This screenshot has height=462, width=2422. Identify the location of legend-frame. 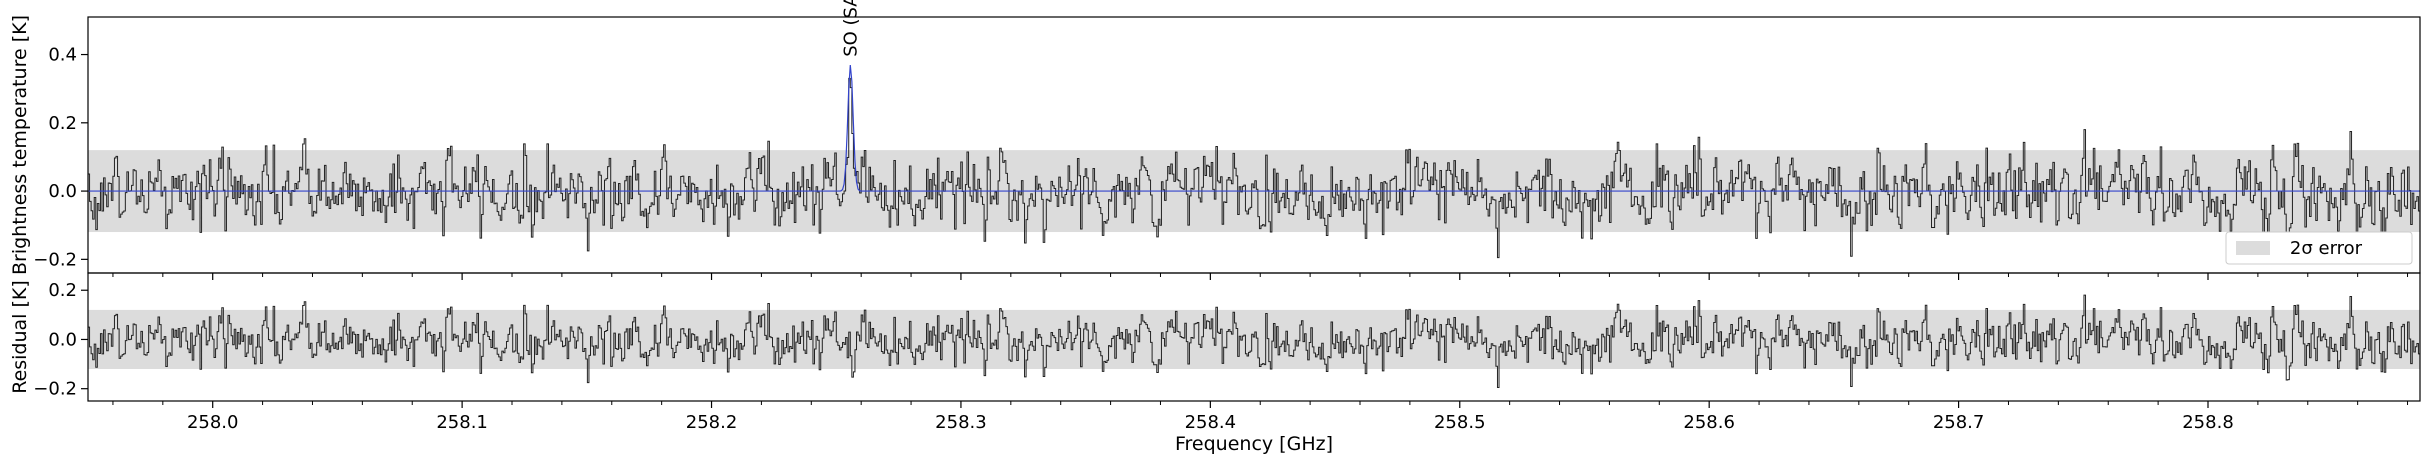
(2319, 248).